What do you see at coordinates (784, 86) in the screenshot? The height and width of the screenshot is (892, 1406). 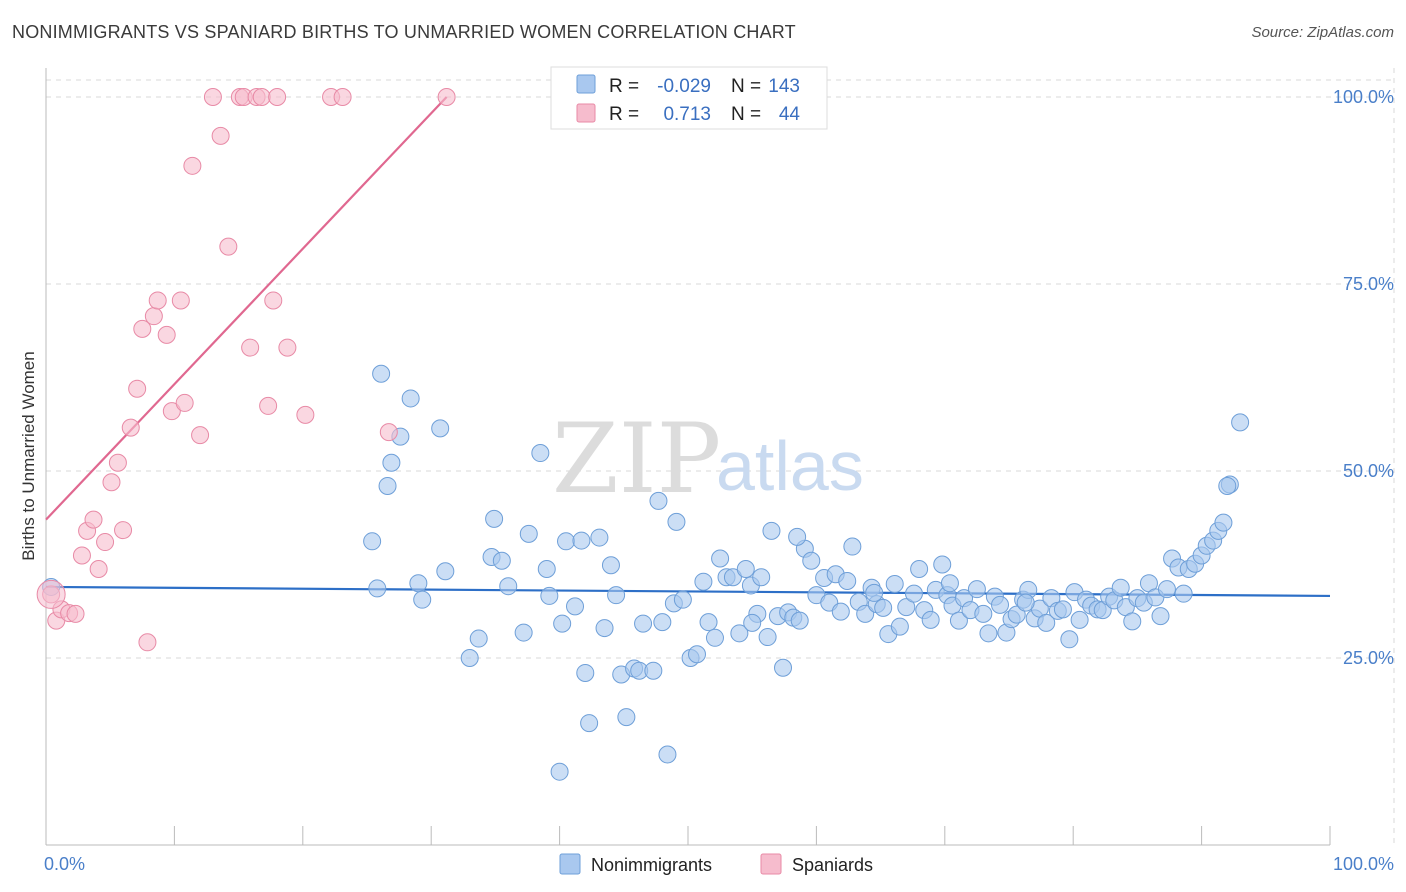 I see `legend-n-value-1: 143` at bounding box center [784, 86].